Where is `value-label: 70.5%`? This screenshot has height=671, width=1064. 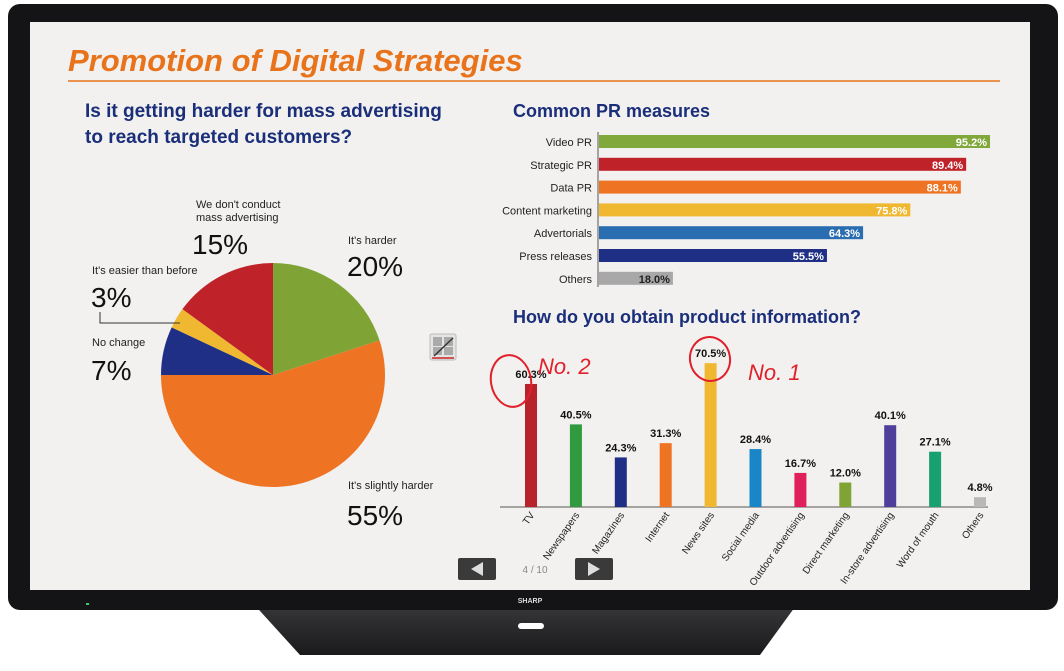 value-label: 70.5% is located at coordinates (710, 354).